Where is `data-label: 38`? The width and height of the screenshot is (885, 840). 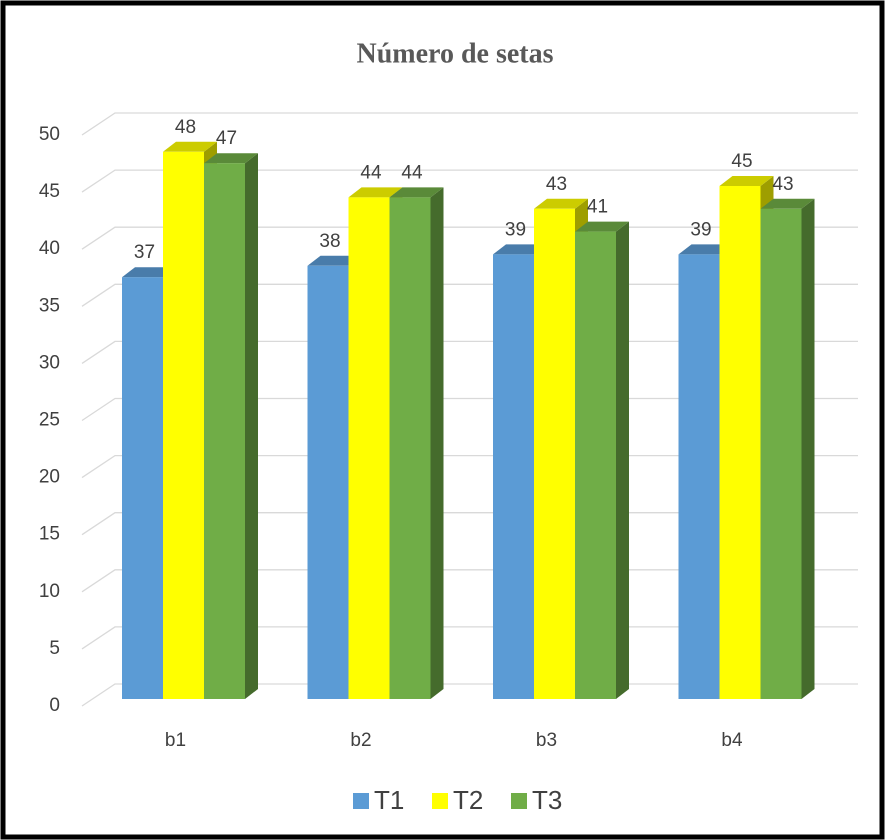 data-label: 38 is located at coordinates (329, 241).